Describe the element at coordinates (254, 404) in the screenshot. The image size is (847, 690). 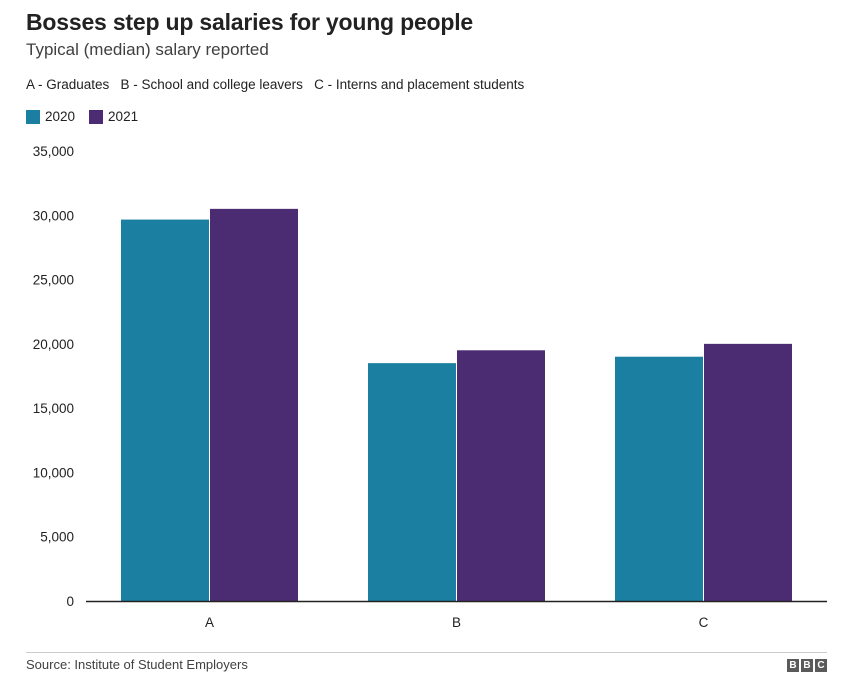
I see `bar-a-2021` at that location.